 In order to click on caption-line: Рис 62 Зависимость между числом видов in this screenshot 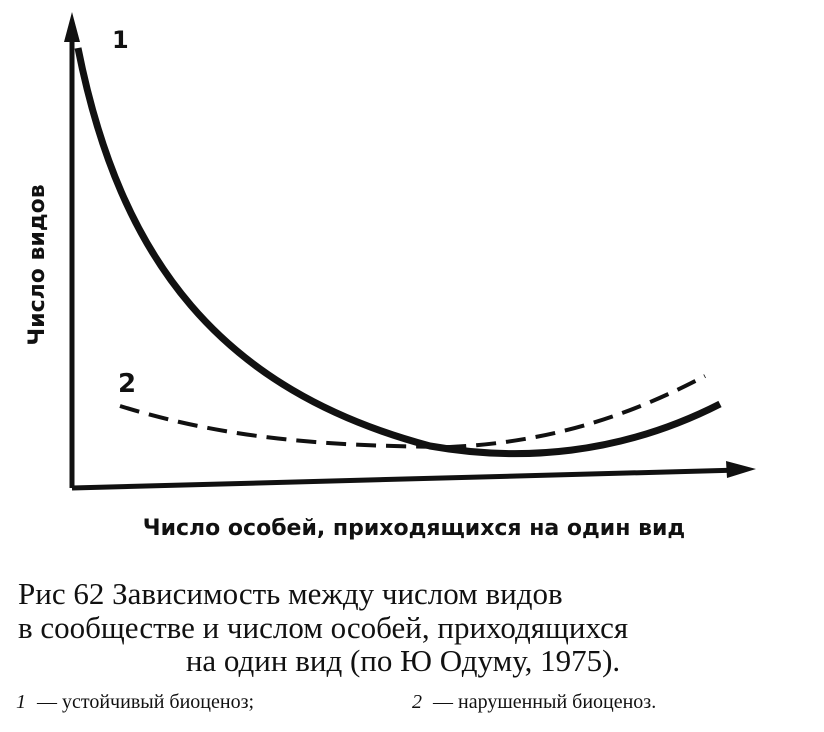, I will do `click(290, 593)`.